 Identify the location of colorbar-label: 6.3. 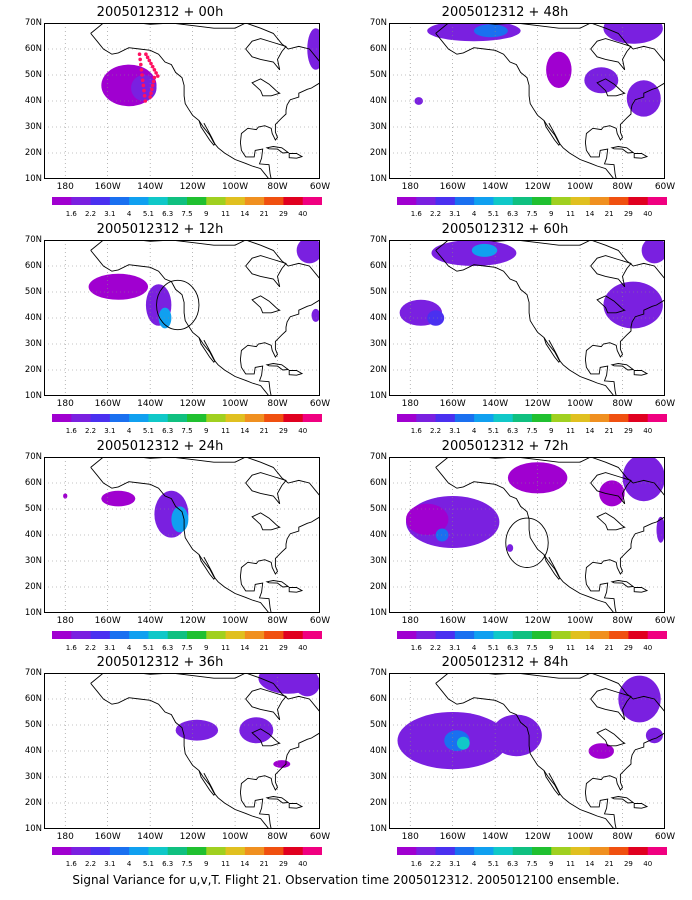
(168, 864).